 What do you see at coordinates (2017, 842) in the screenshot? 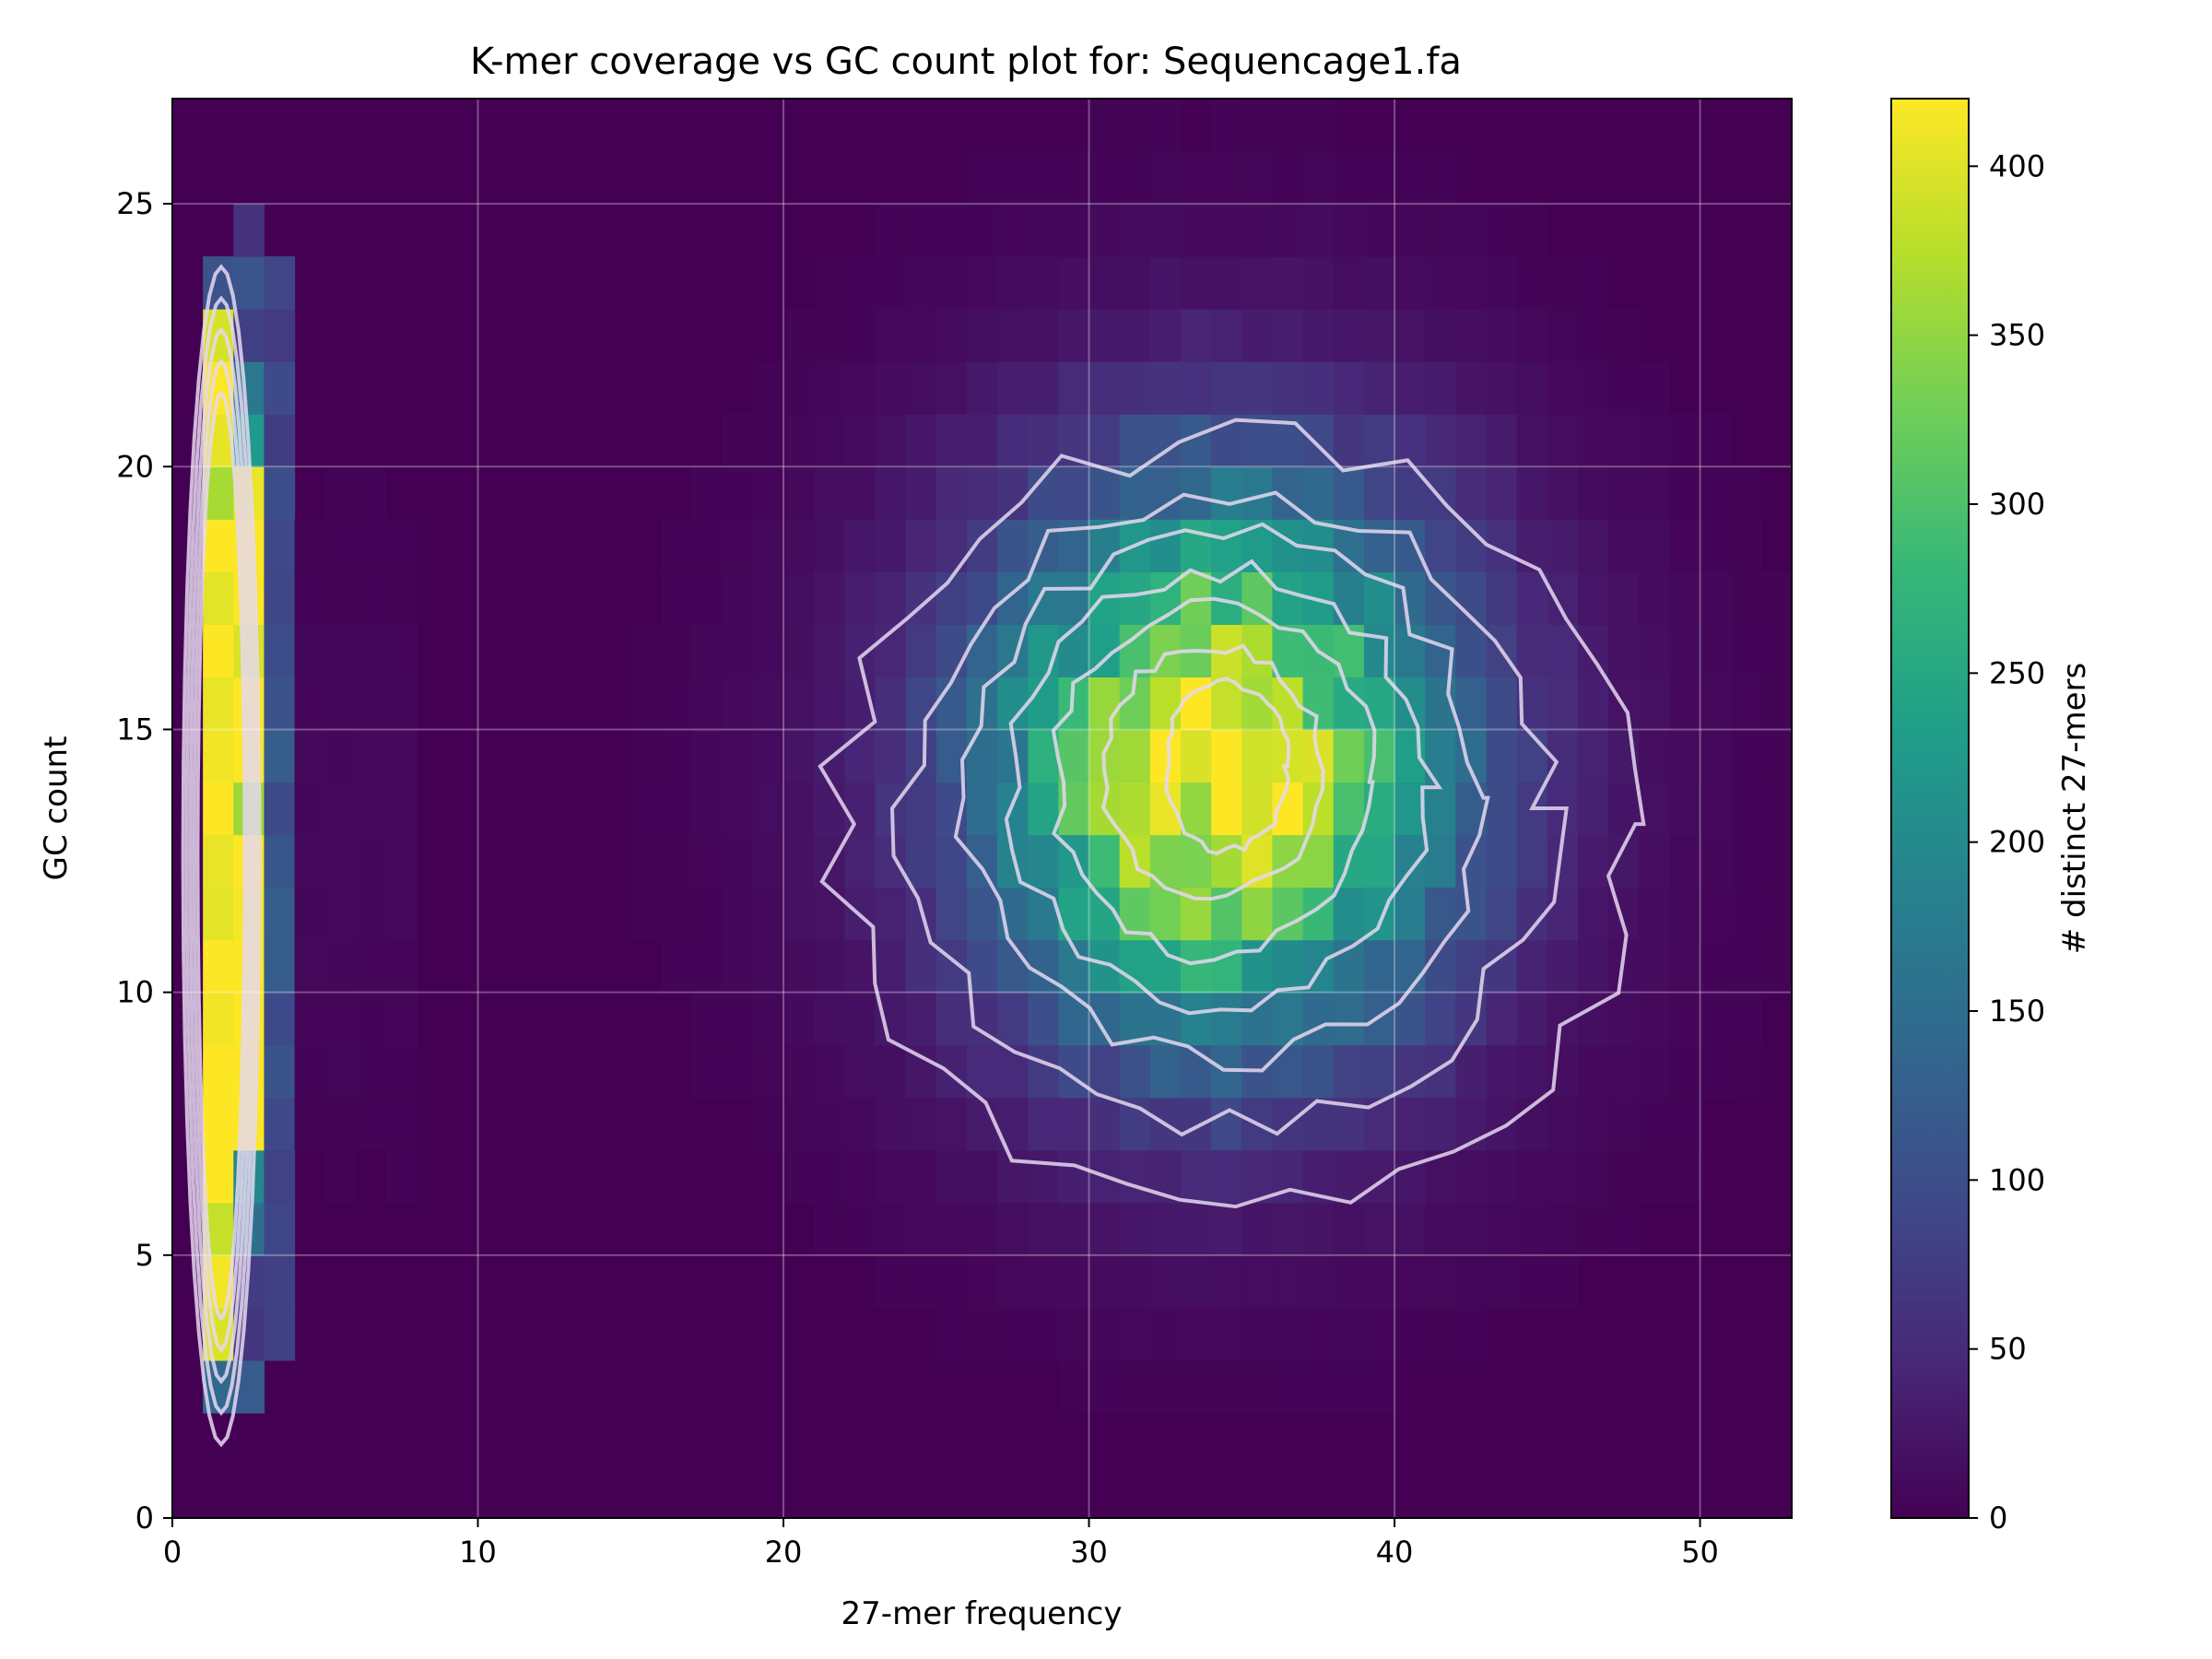
I see `colorbar-tick-label: 200` at bounding box center [2017, 842].